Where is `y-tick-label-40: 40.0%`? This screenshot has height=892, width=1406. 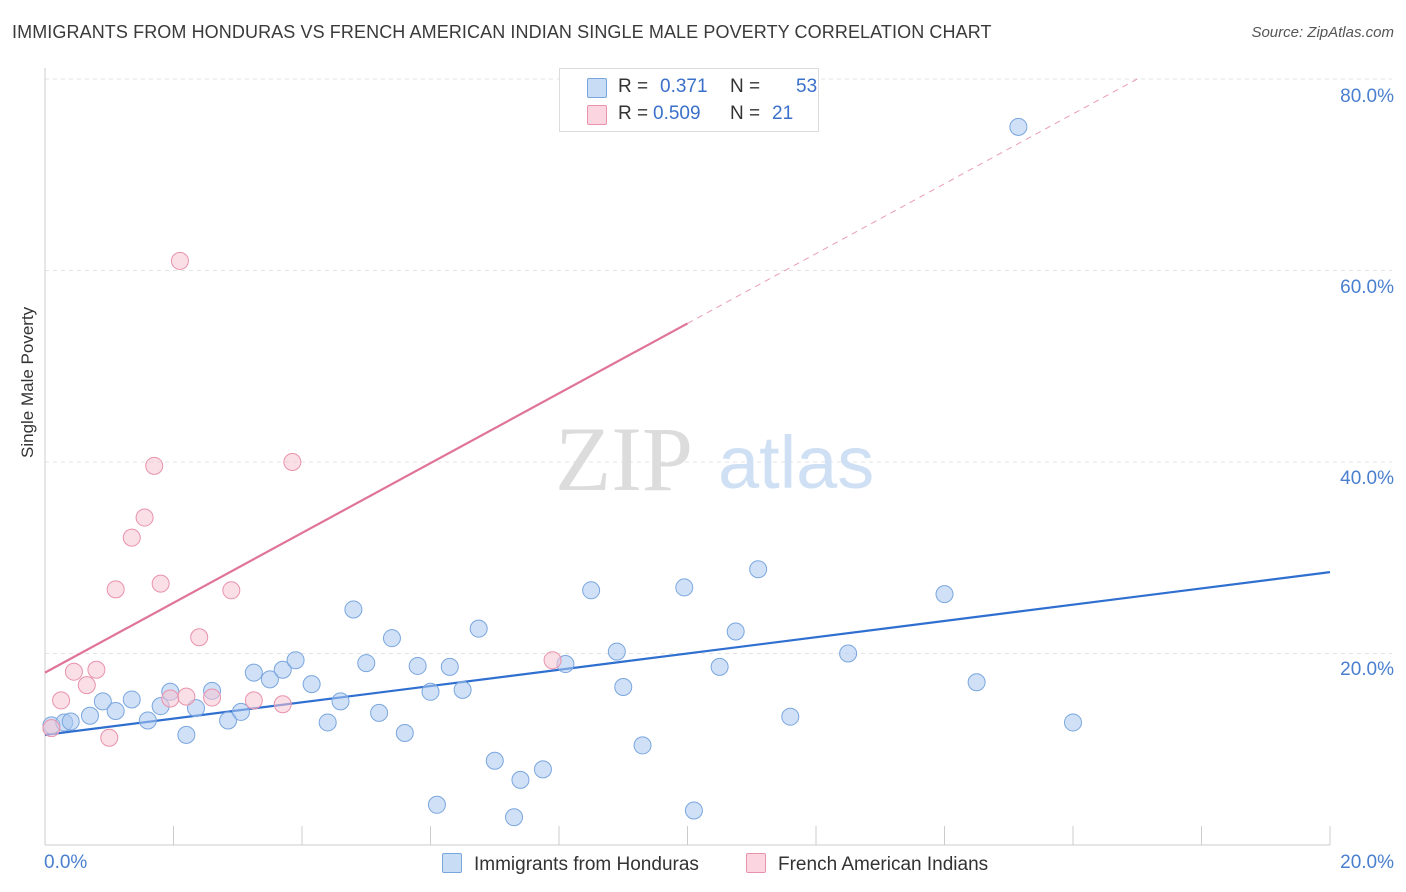 y-tick-label-40: 40.0% is located at coordinates (1367, 478).